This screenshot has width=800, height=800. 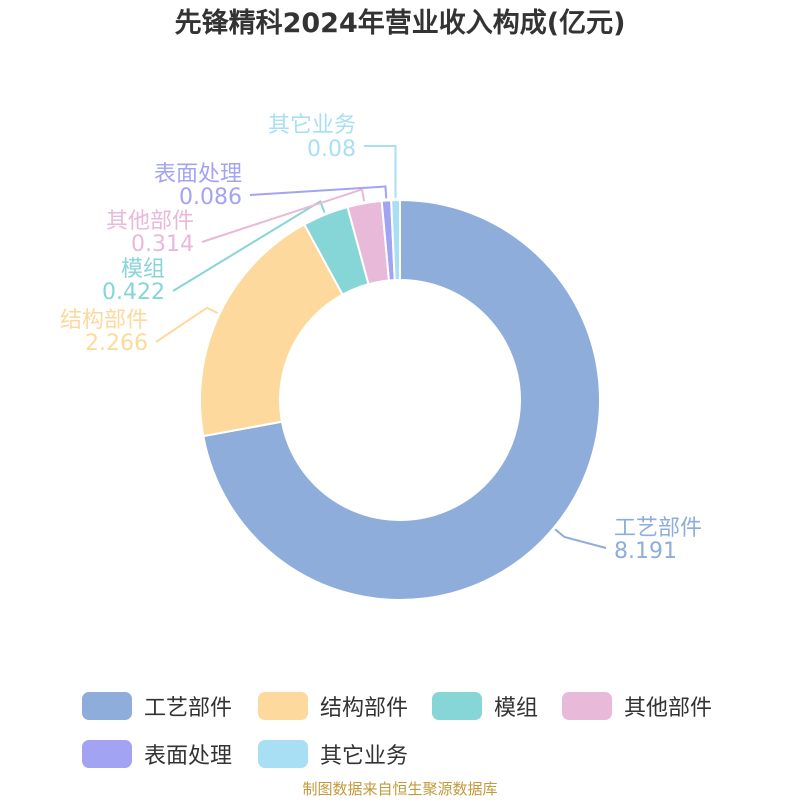 What do you see at coordinates (198, 174) in the screenshot?
I see `data-label-name: 表面处理` at bounding box center [198, 174].